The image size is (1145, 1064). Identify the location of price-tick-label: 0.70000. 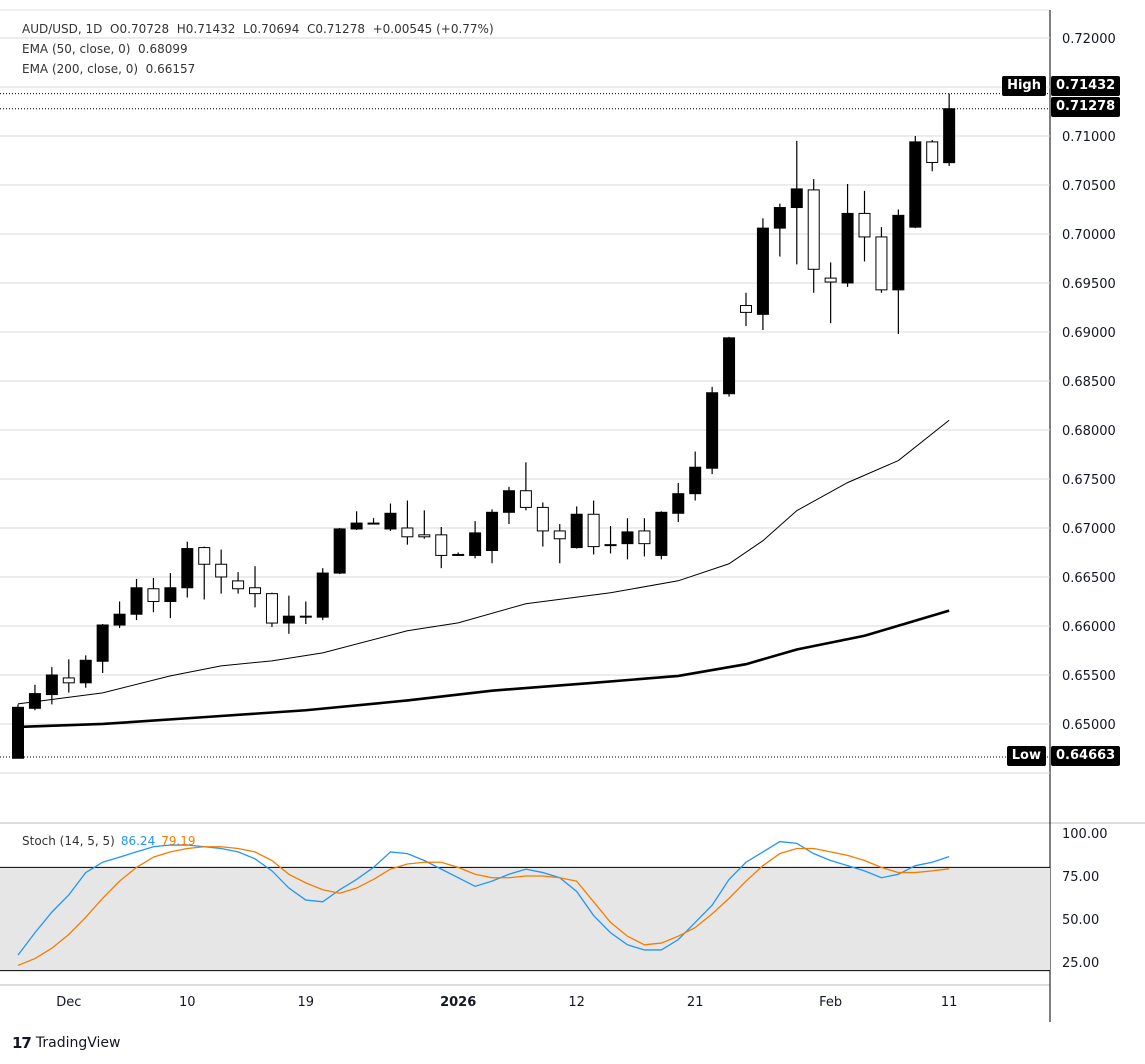
(1089, 235).